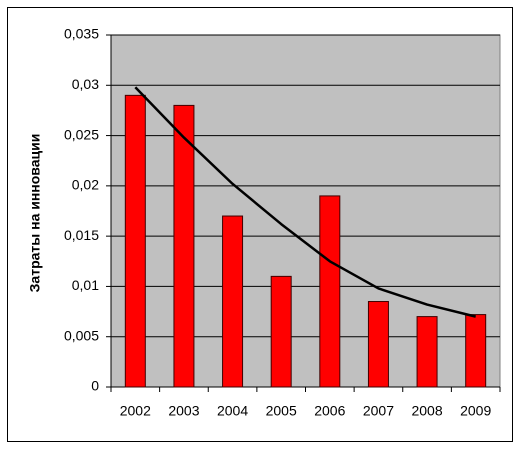 The height and width of the screenshot is (449, 520). Describe the element at coordinates (81, 335) in the screenshot. I see `y-tick-label: 0,005` at that location.